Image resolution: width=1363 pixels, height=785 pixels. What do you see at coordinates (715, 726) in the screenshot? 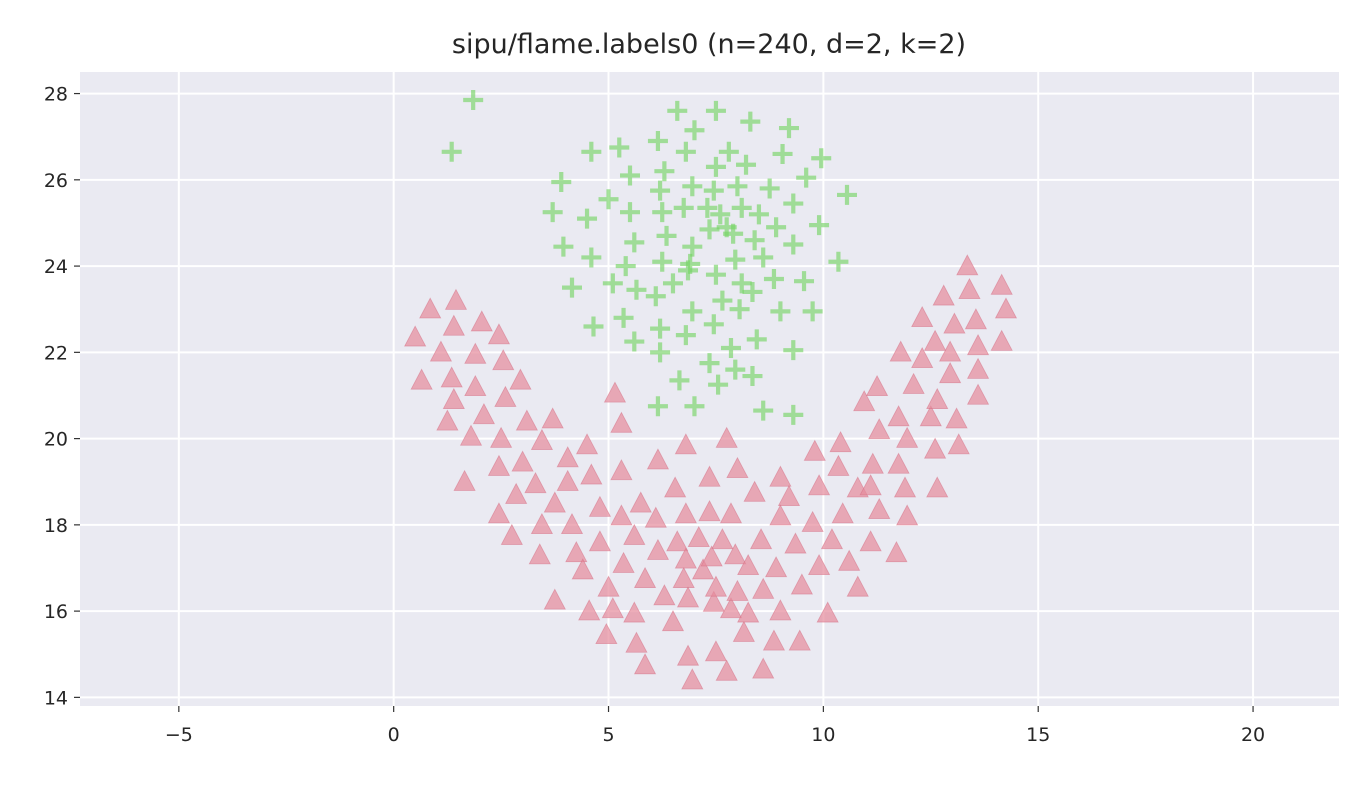
I see `x-axis: −5 0 5 10 15 20` at bounding box center [715, 726].